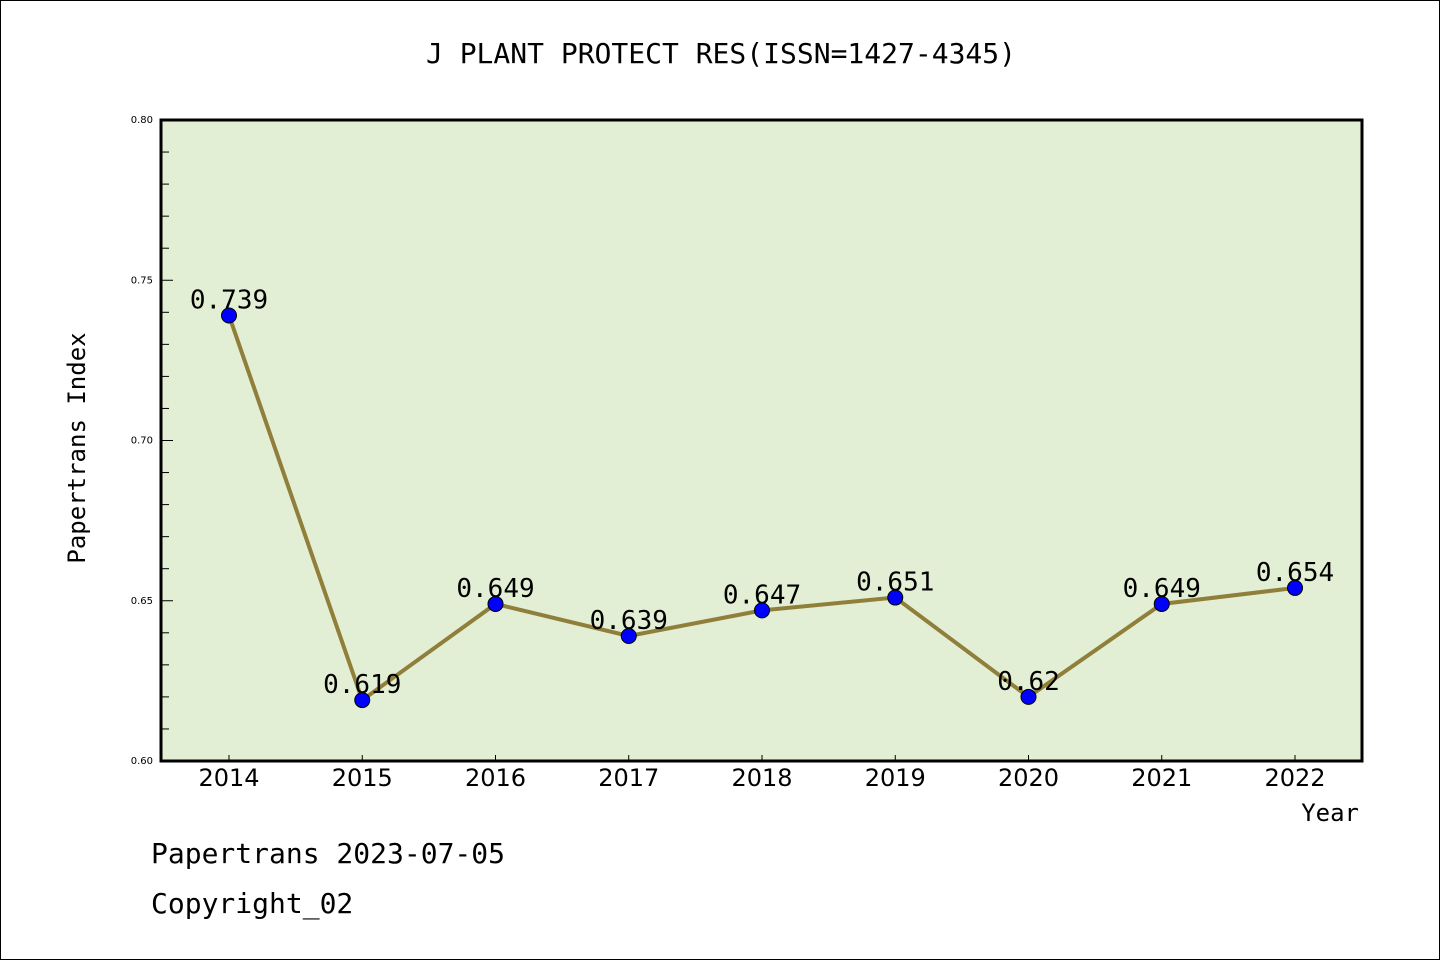 The height and width of the screenshot is (960, 1440). I want to click on chart-title: J PLANT PROTECT RES(ISSN=1427-4345), so click(720, 53).